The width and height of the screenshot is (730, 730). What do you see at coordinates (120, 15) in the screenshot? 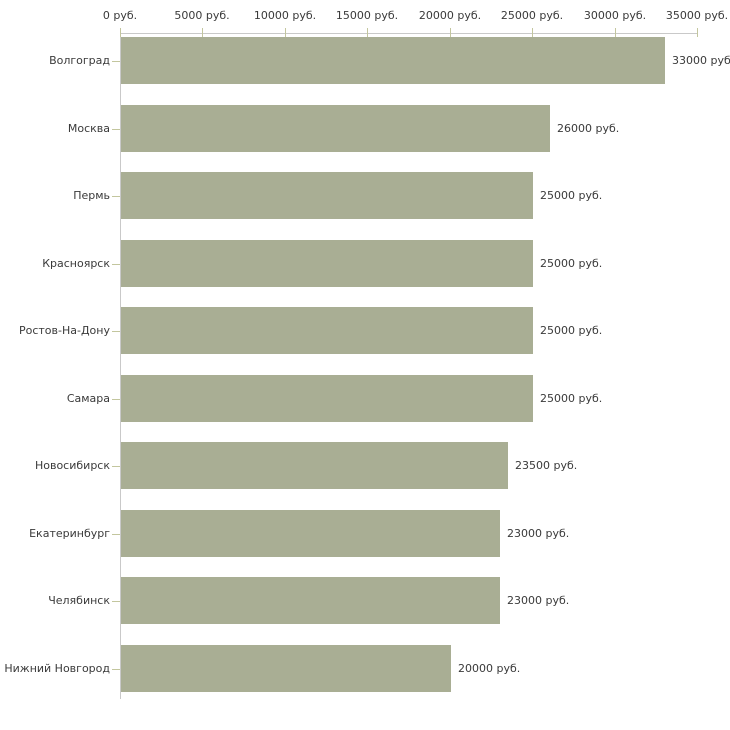
I see `x-axis-tick-label: 0 руб.` at bounding box center [120, 15].